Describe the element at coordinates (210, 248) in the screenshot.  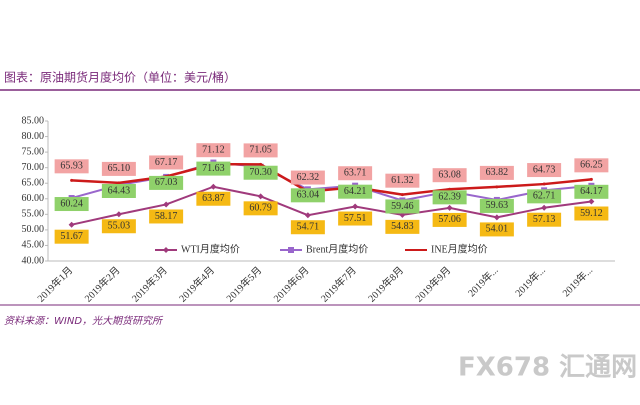
I see `legend-label: WTI月度均价` at that location.